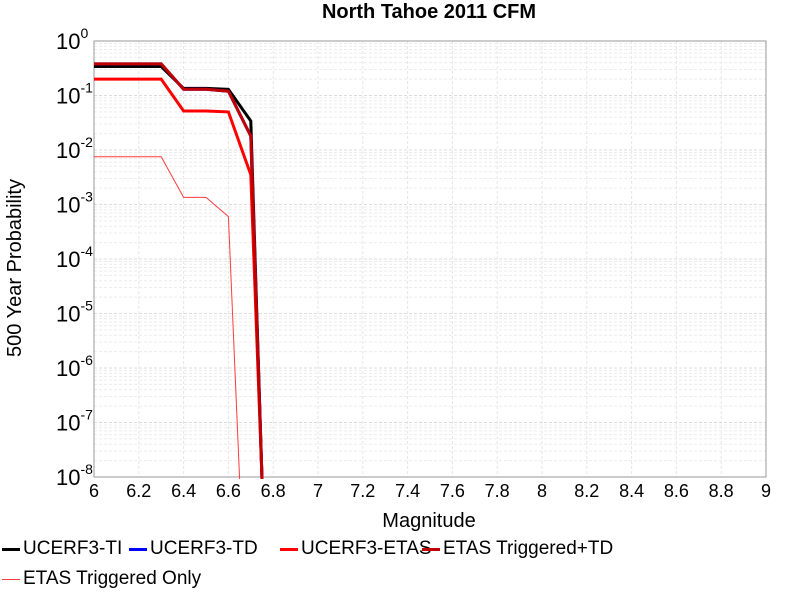 The image size is (800, 600). Describe the element at coordinates (204, 548) in the screenshot. I see `legend-label: UCERF3-TD` at that location.